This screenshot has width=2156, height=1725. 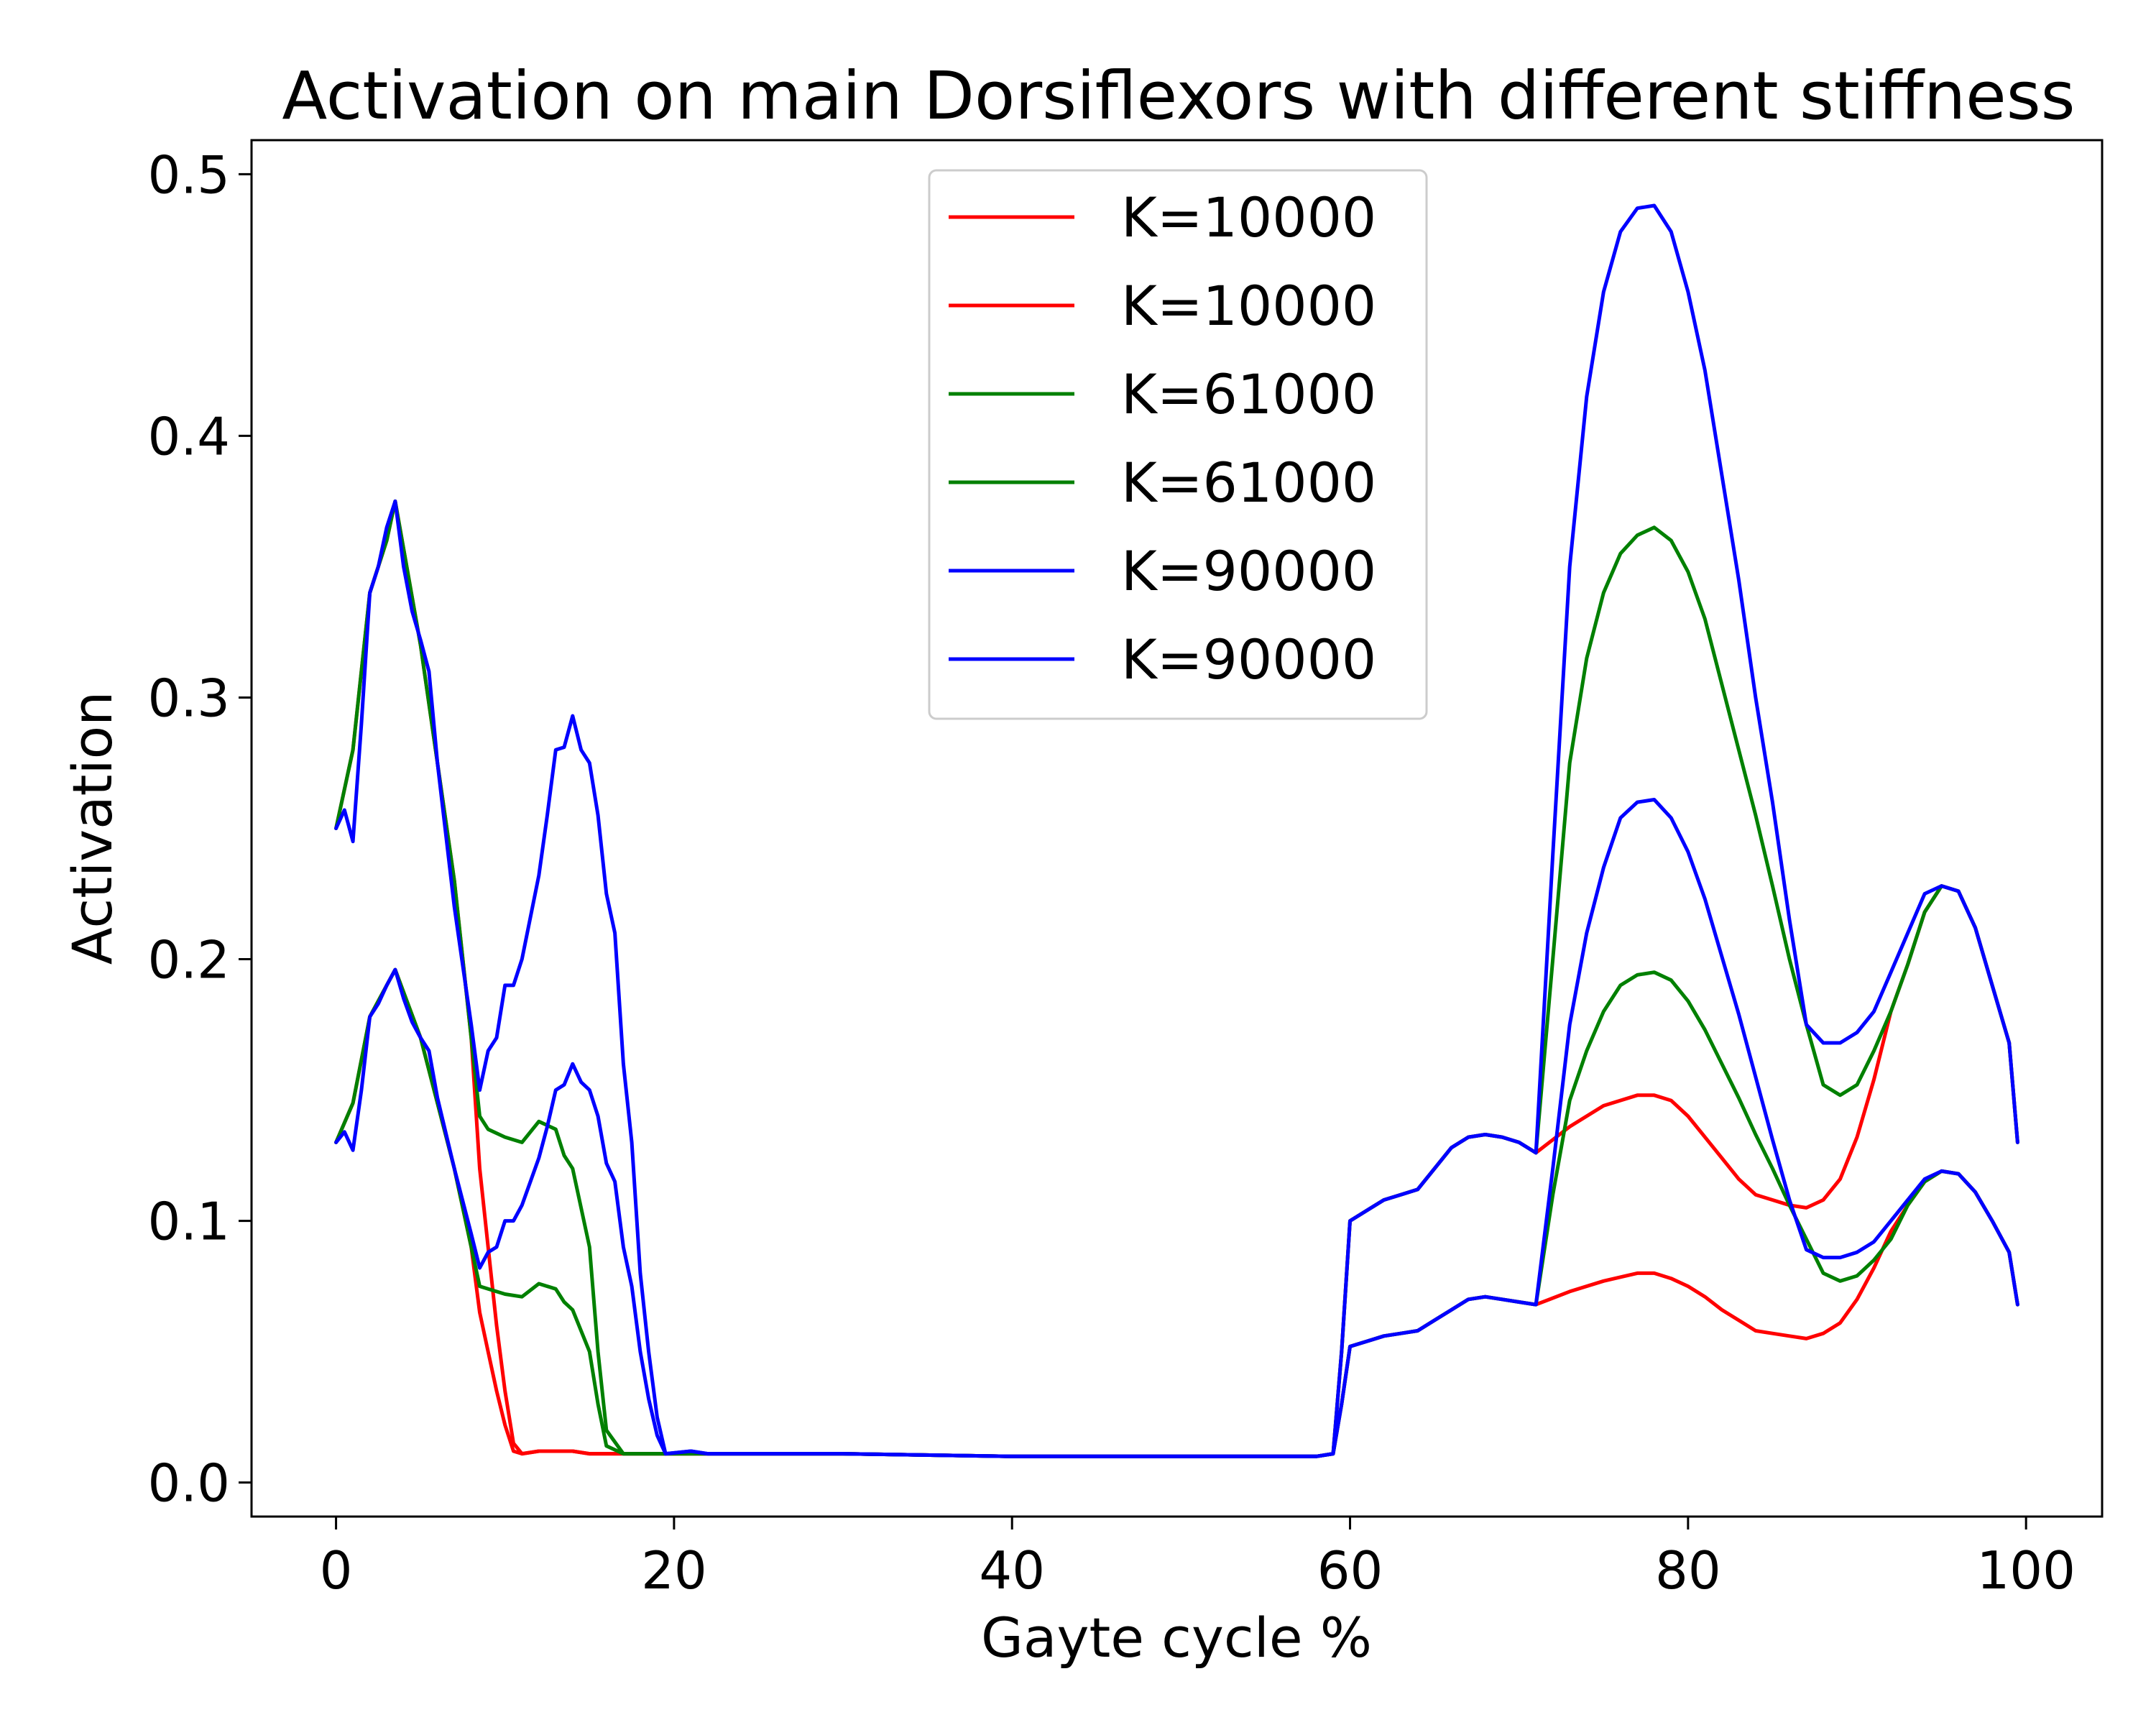 What do you see at coordinates (189, 1222) in the screenshot?
I see `y-tick-label: 0.1` at bounding box center [189, 1222].